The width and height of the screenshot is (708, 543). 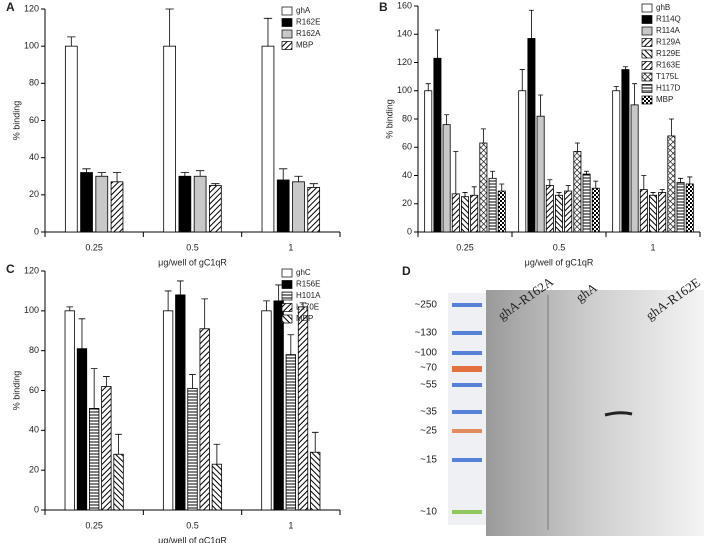 What do you see at coordinates (428, 431) in the screenshot?
I see `marker-label: ~25` at bounding box center [428, 431].